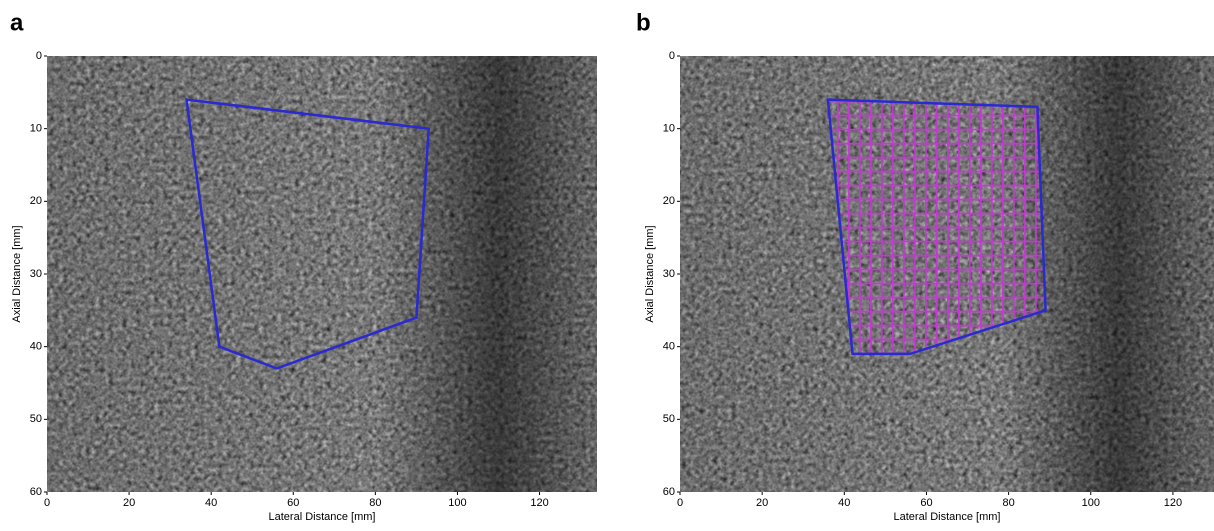 The image size is (1214, 531). I want to click on panel-letter: b, so click(643, 22).